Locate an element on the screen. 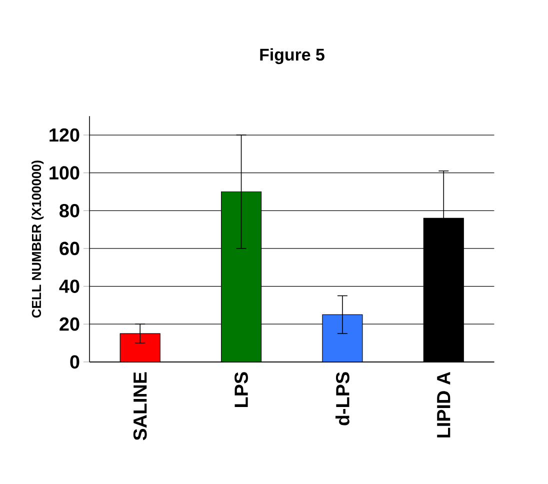 The height and width of the screenshot is (484, 548). y-axis-title: CELL NUMBER (X100000) is located at coordinates (38, 239).